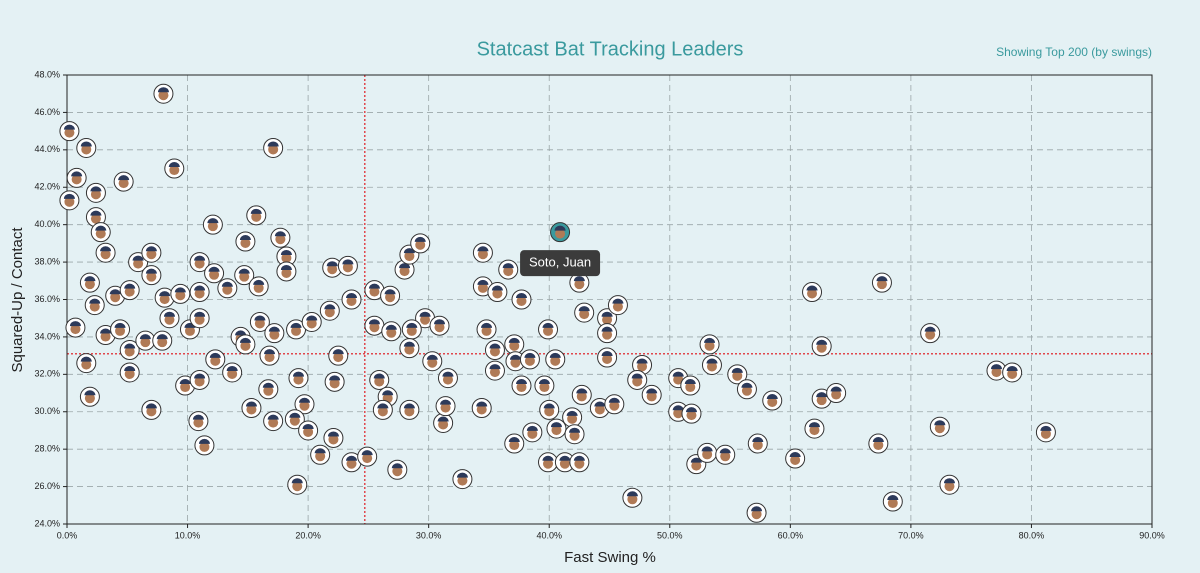 This screenshot has width=1200, height=573. What do you see at coordinates (47, 299) in the screenshot?
I see `y-tick-label: 36.0%` at bounding box center [47, 299].